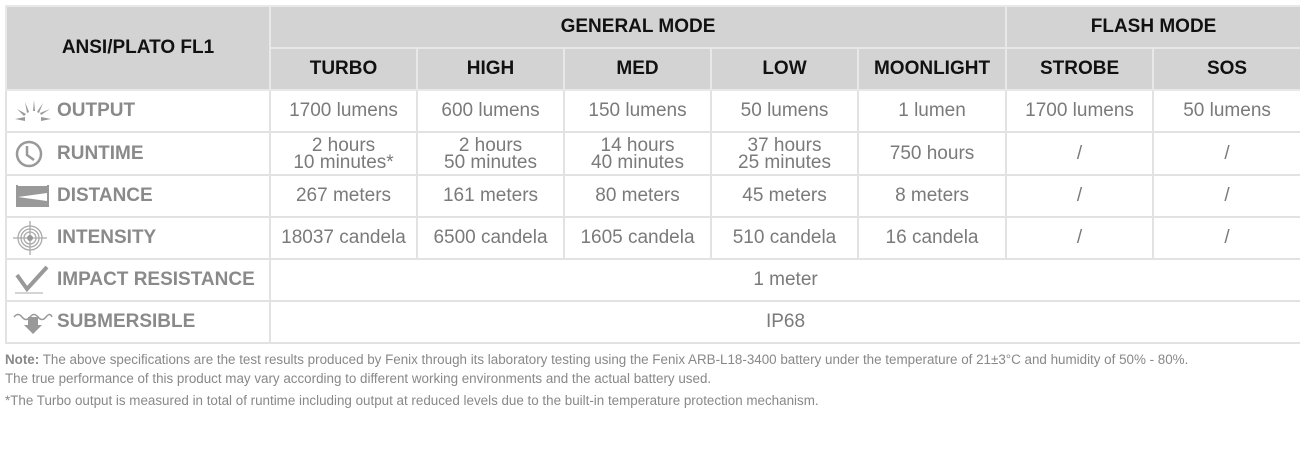  What do you see at coordinates (784, 280) in the screenshot?
I see `impact-value: 1 meter` at bounding box center [784, 280].